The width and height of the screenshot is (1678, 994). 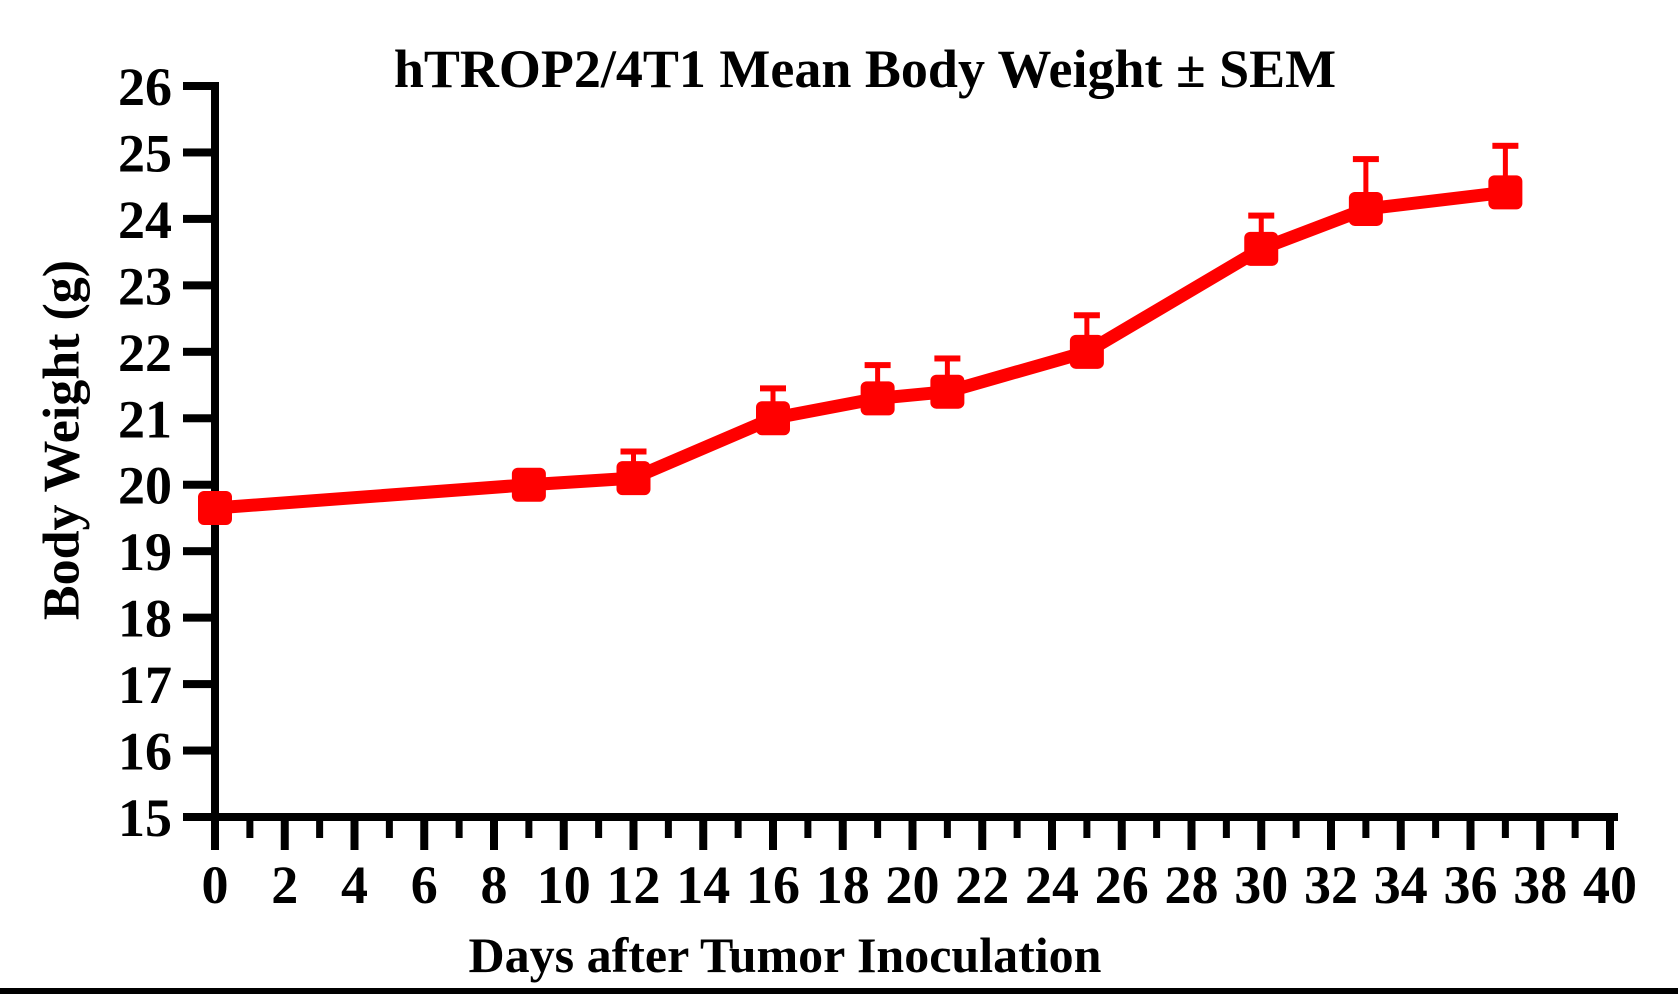 What do you see at coordinates (1401, 885) in the screenshot?
I see `x-tick-label: 34` at bounding box center [1401, 885].